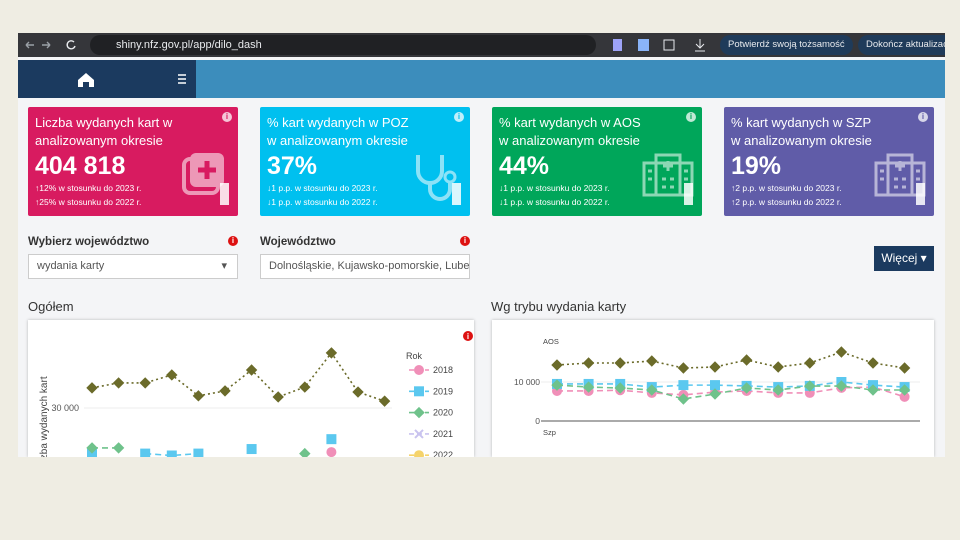  What do you see at coordinates (292, 166) in the screenshot?
I see `card-value: 37%` at bounding box center [292, 166].